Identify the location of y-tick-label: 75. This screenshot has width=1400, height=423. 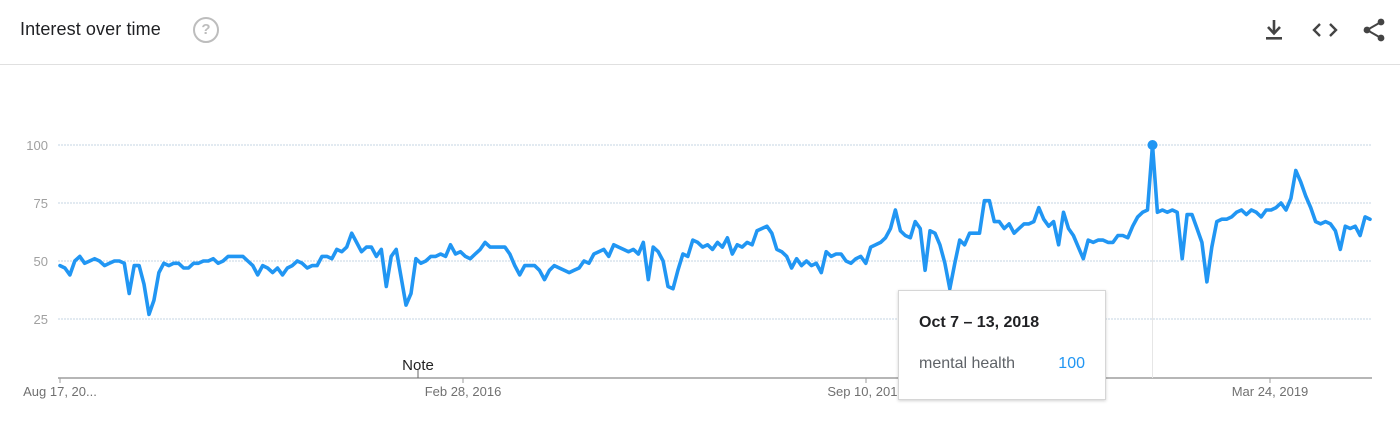
(41, 203).